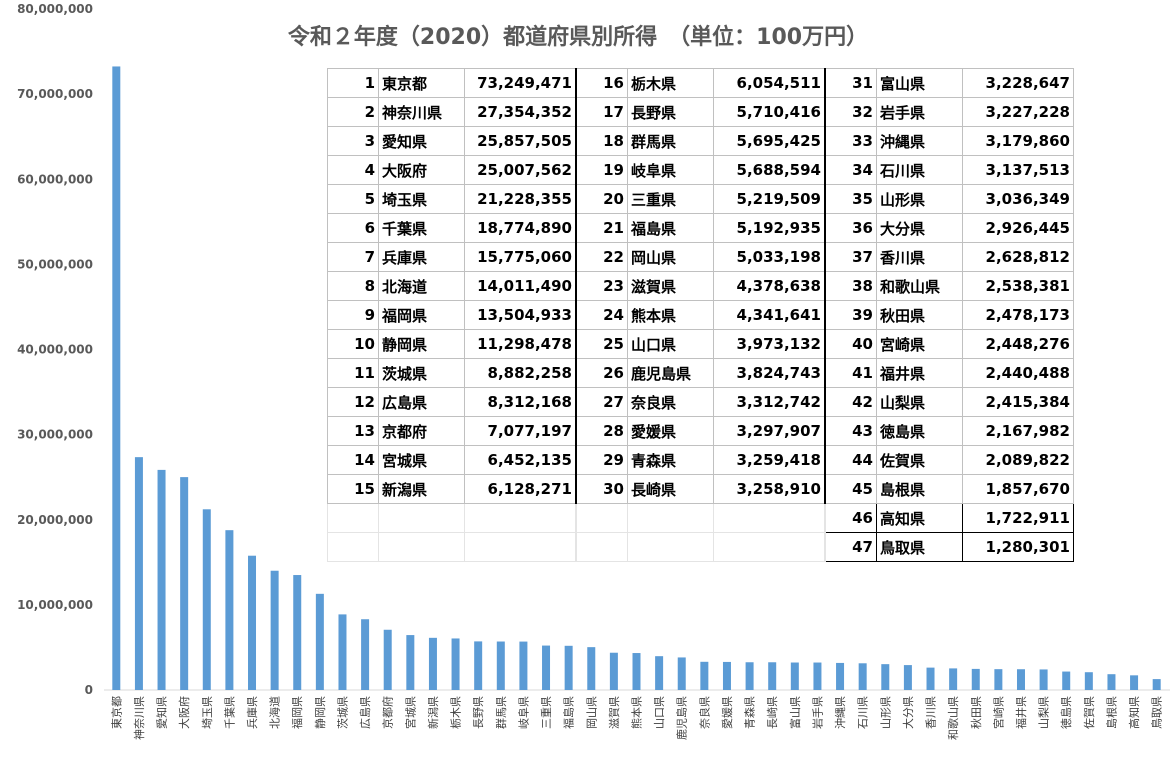  Describe the element at coordinates (850, 199) in the screenshot. I see `table-cell-rank: 35` at that location.